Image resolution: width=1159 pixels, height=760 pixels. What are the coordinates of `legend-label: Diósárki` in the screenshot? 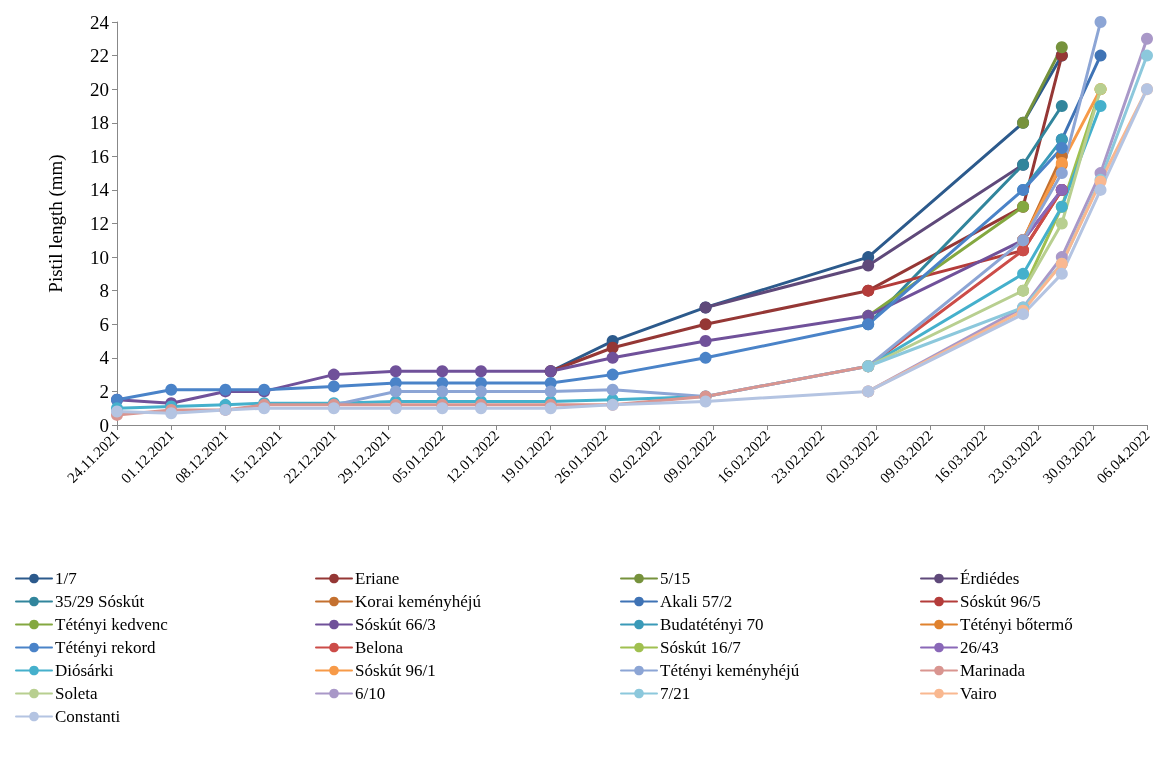 It's located at (84, 670).